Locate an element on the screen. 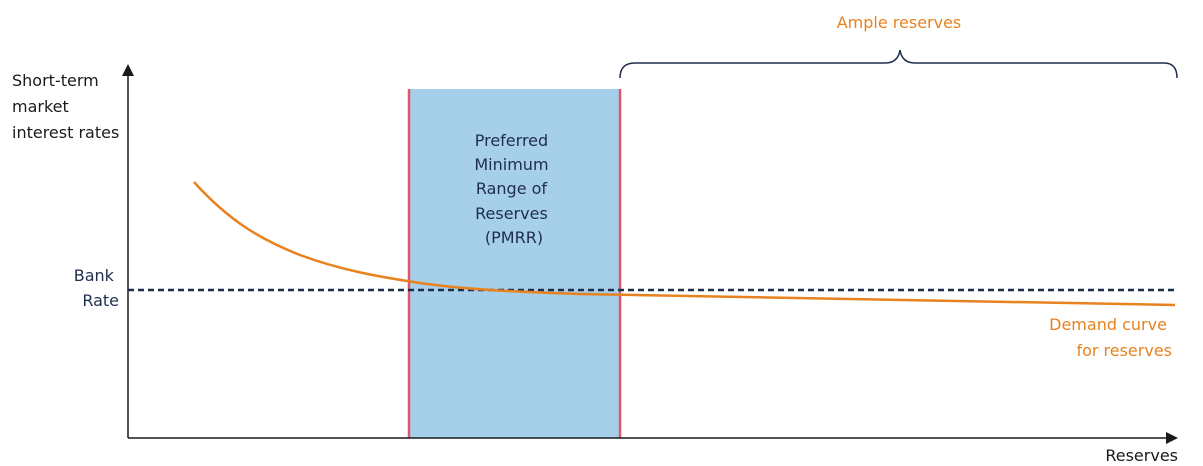 This screenshot has width=1203, height=466. bank-rate-label: Bank Rate is located at coordinates (96, 288).